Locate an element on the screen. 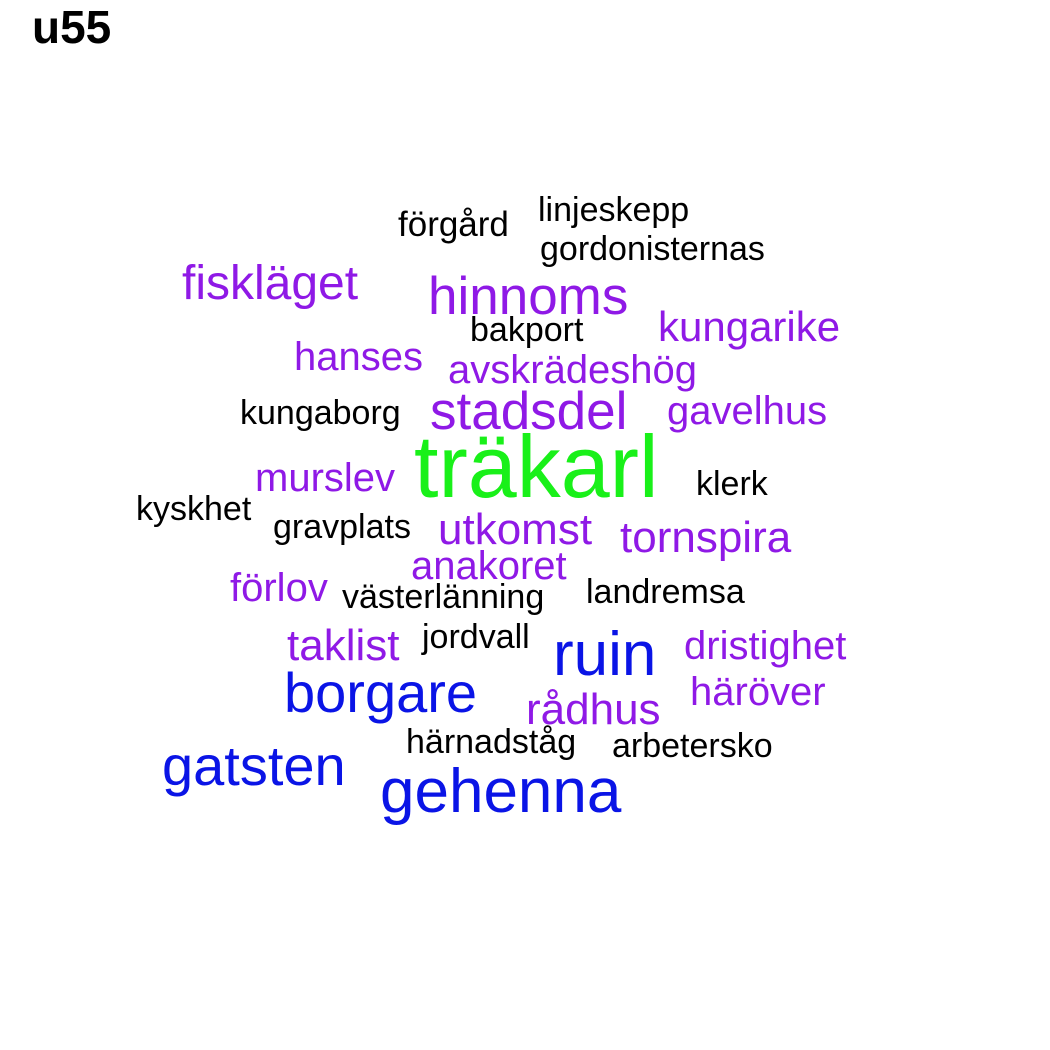 Image resolution: width=1050 pixels, height=1050 pixels. cloud-word: hanses is located at coordinates (358, 357).